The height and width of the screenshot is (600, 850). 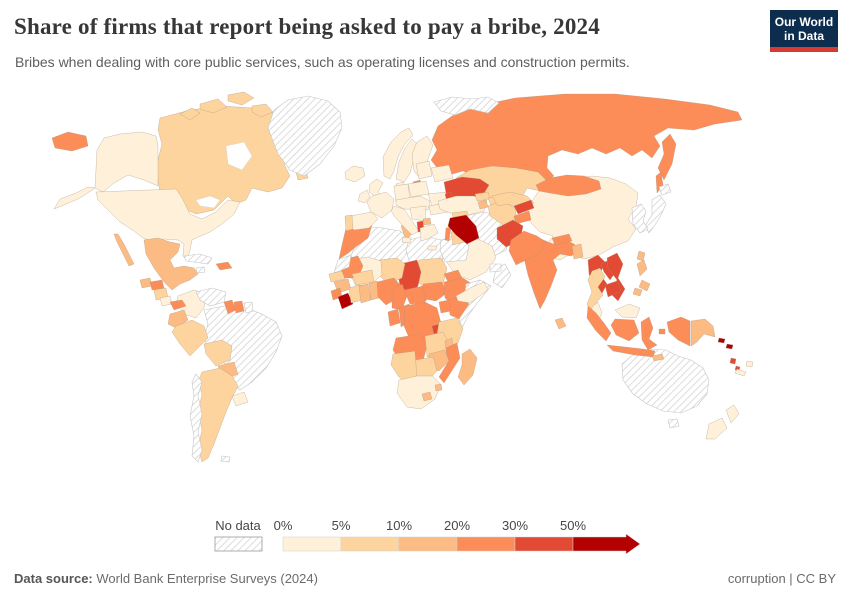 What do you see at coordinates (740, 372) in the screenshot?
I see `country-newcaledonia` at bounding box center [740, 372].